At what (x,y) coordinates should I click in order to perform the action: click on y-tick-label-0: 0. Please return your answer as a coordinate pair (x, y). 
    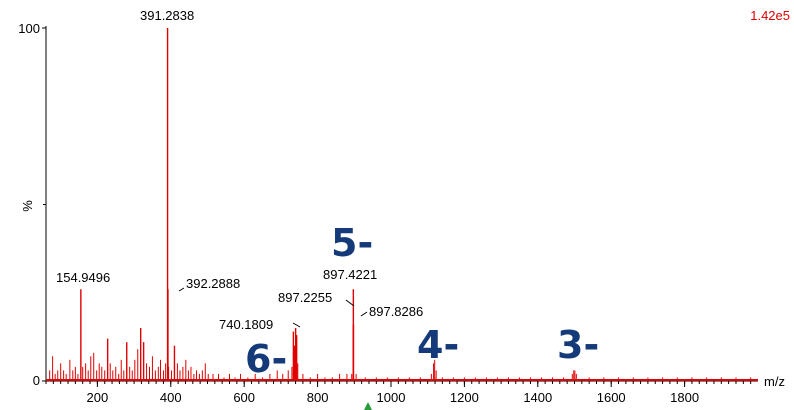
    Looking at the image, I should click on (36, 380).